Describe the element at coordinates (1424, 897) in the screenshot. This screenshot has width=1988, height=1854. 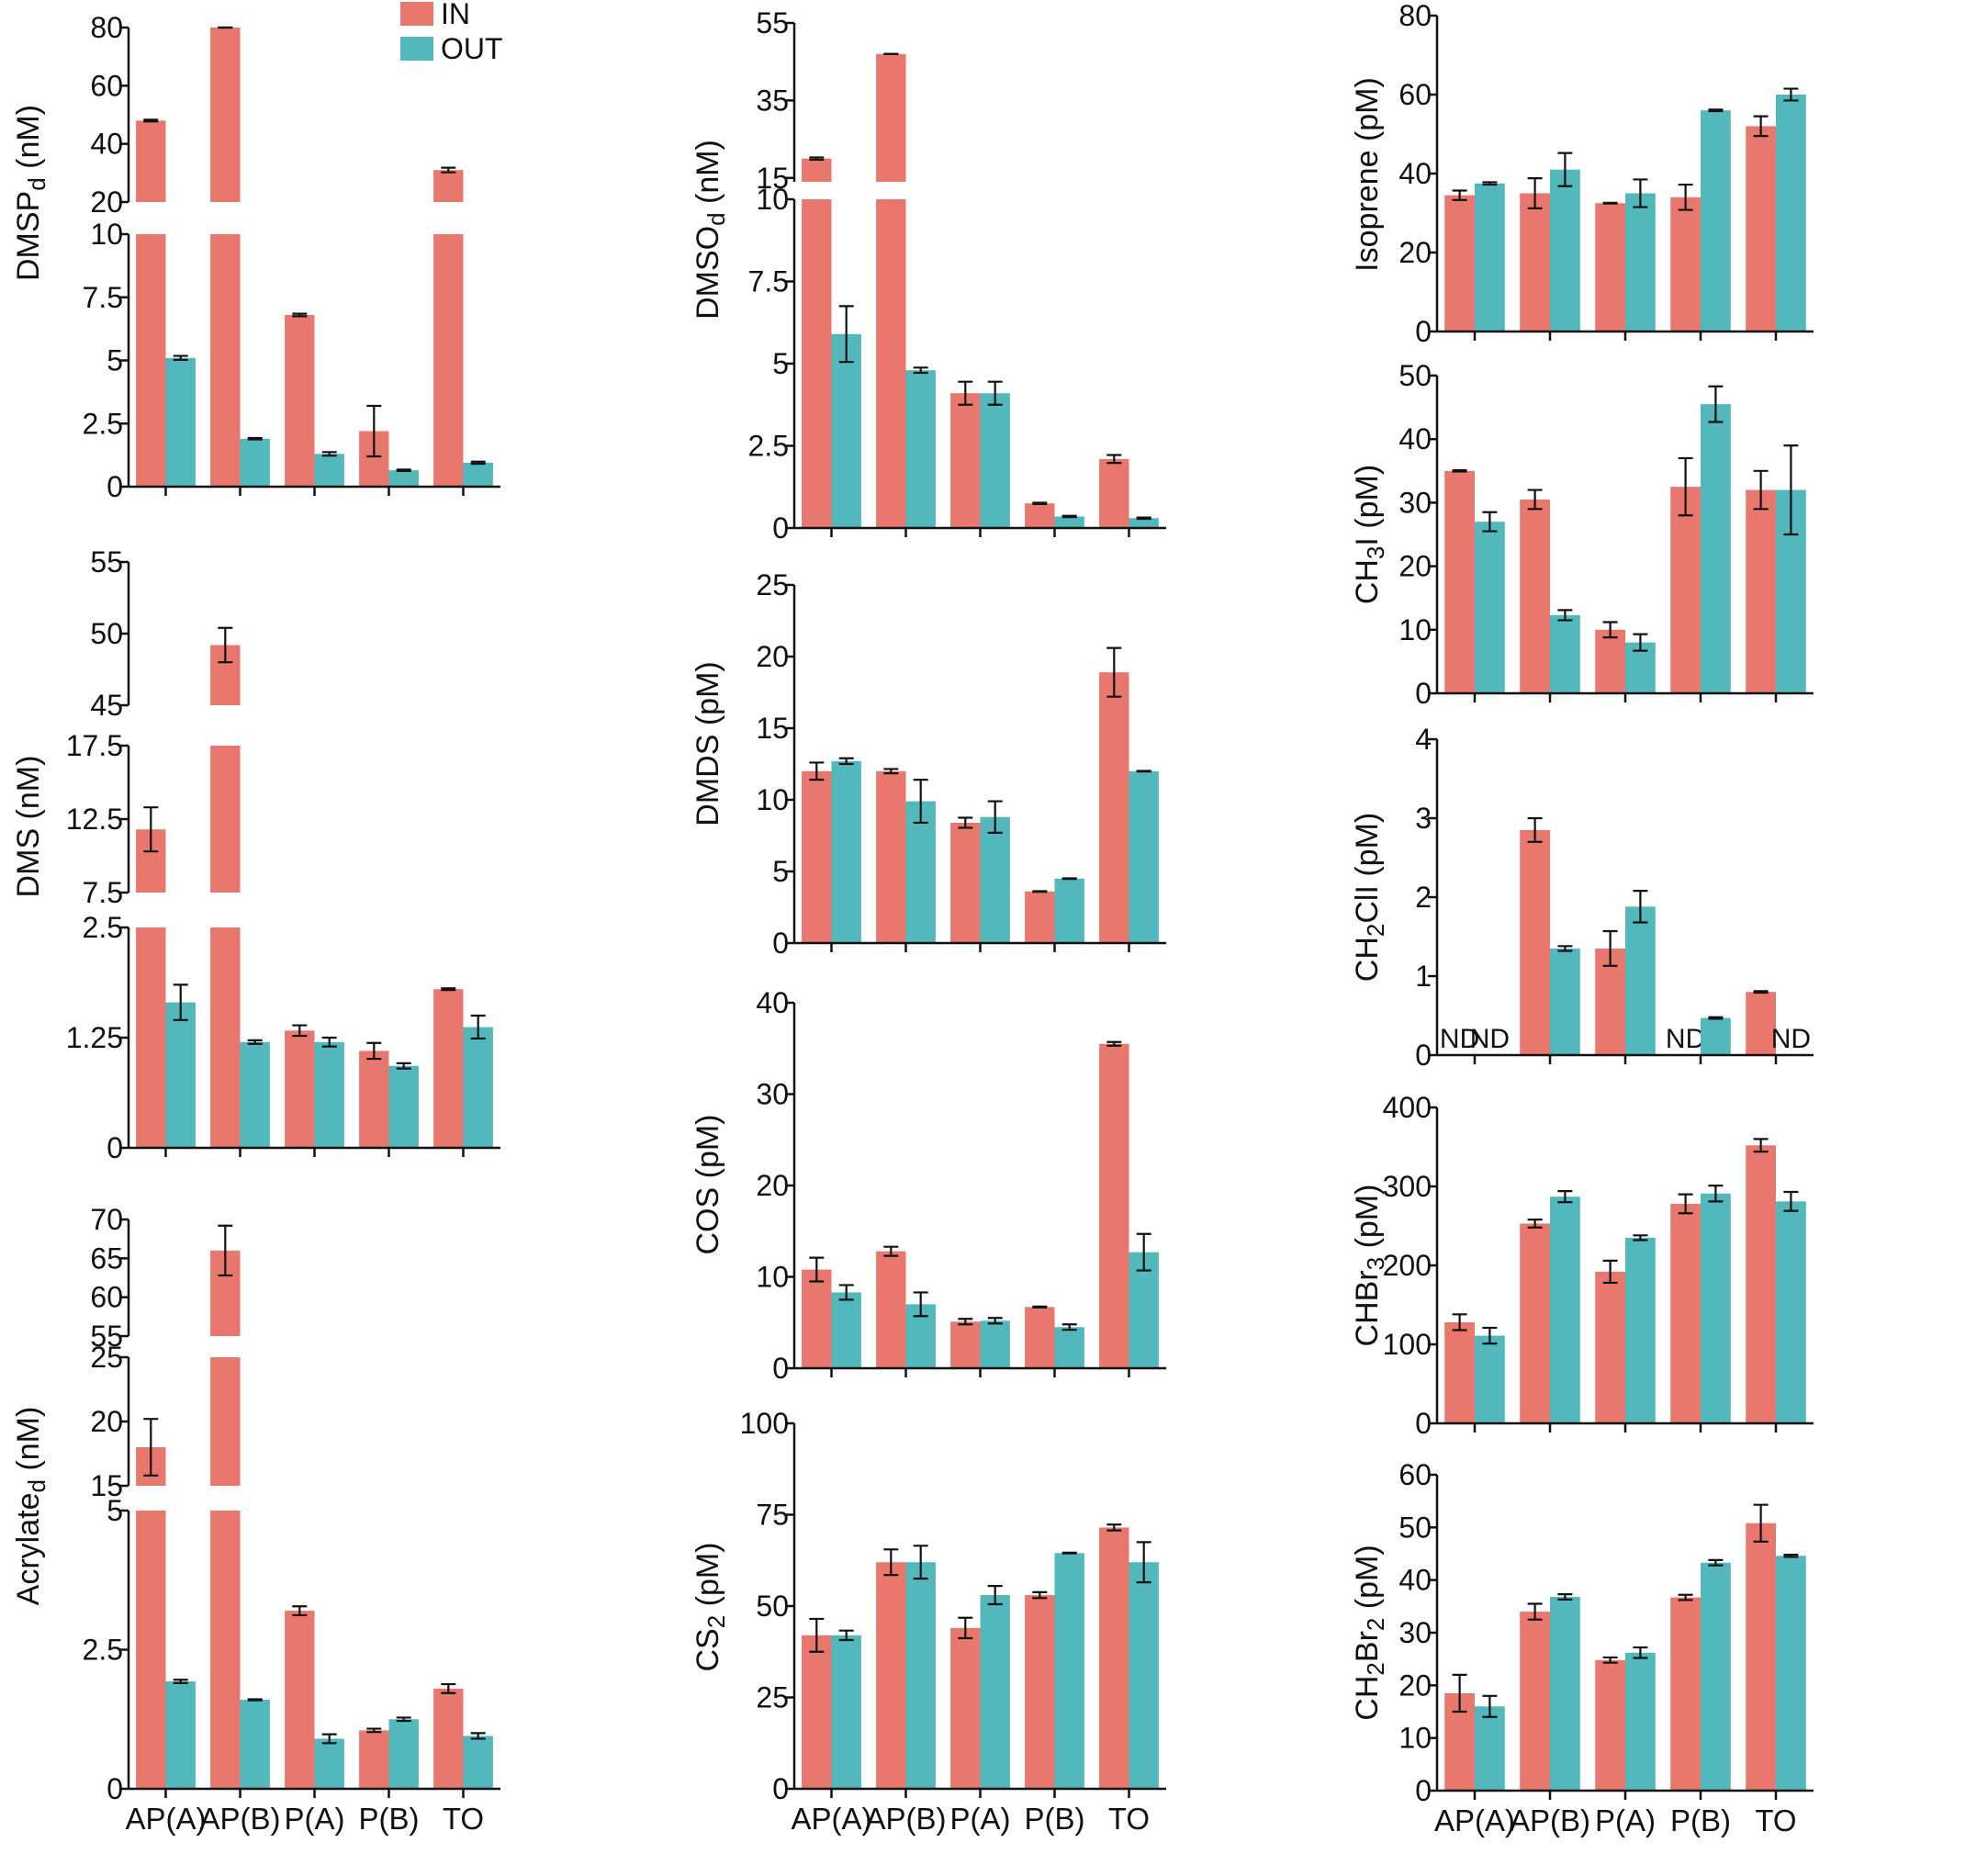
I see `y-tick-label: 2` at that location.